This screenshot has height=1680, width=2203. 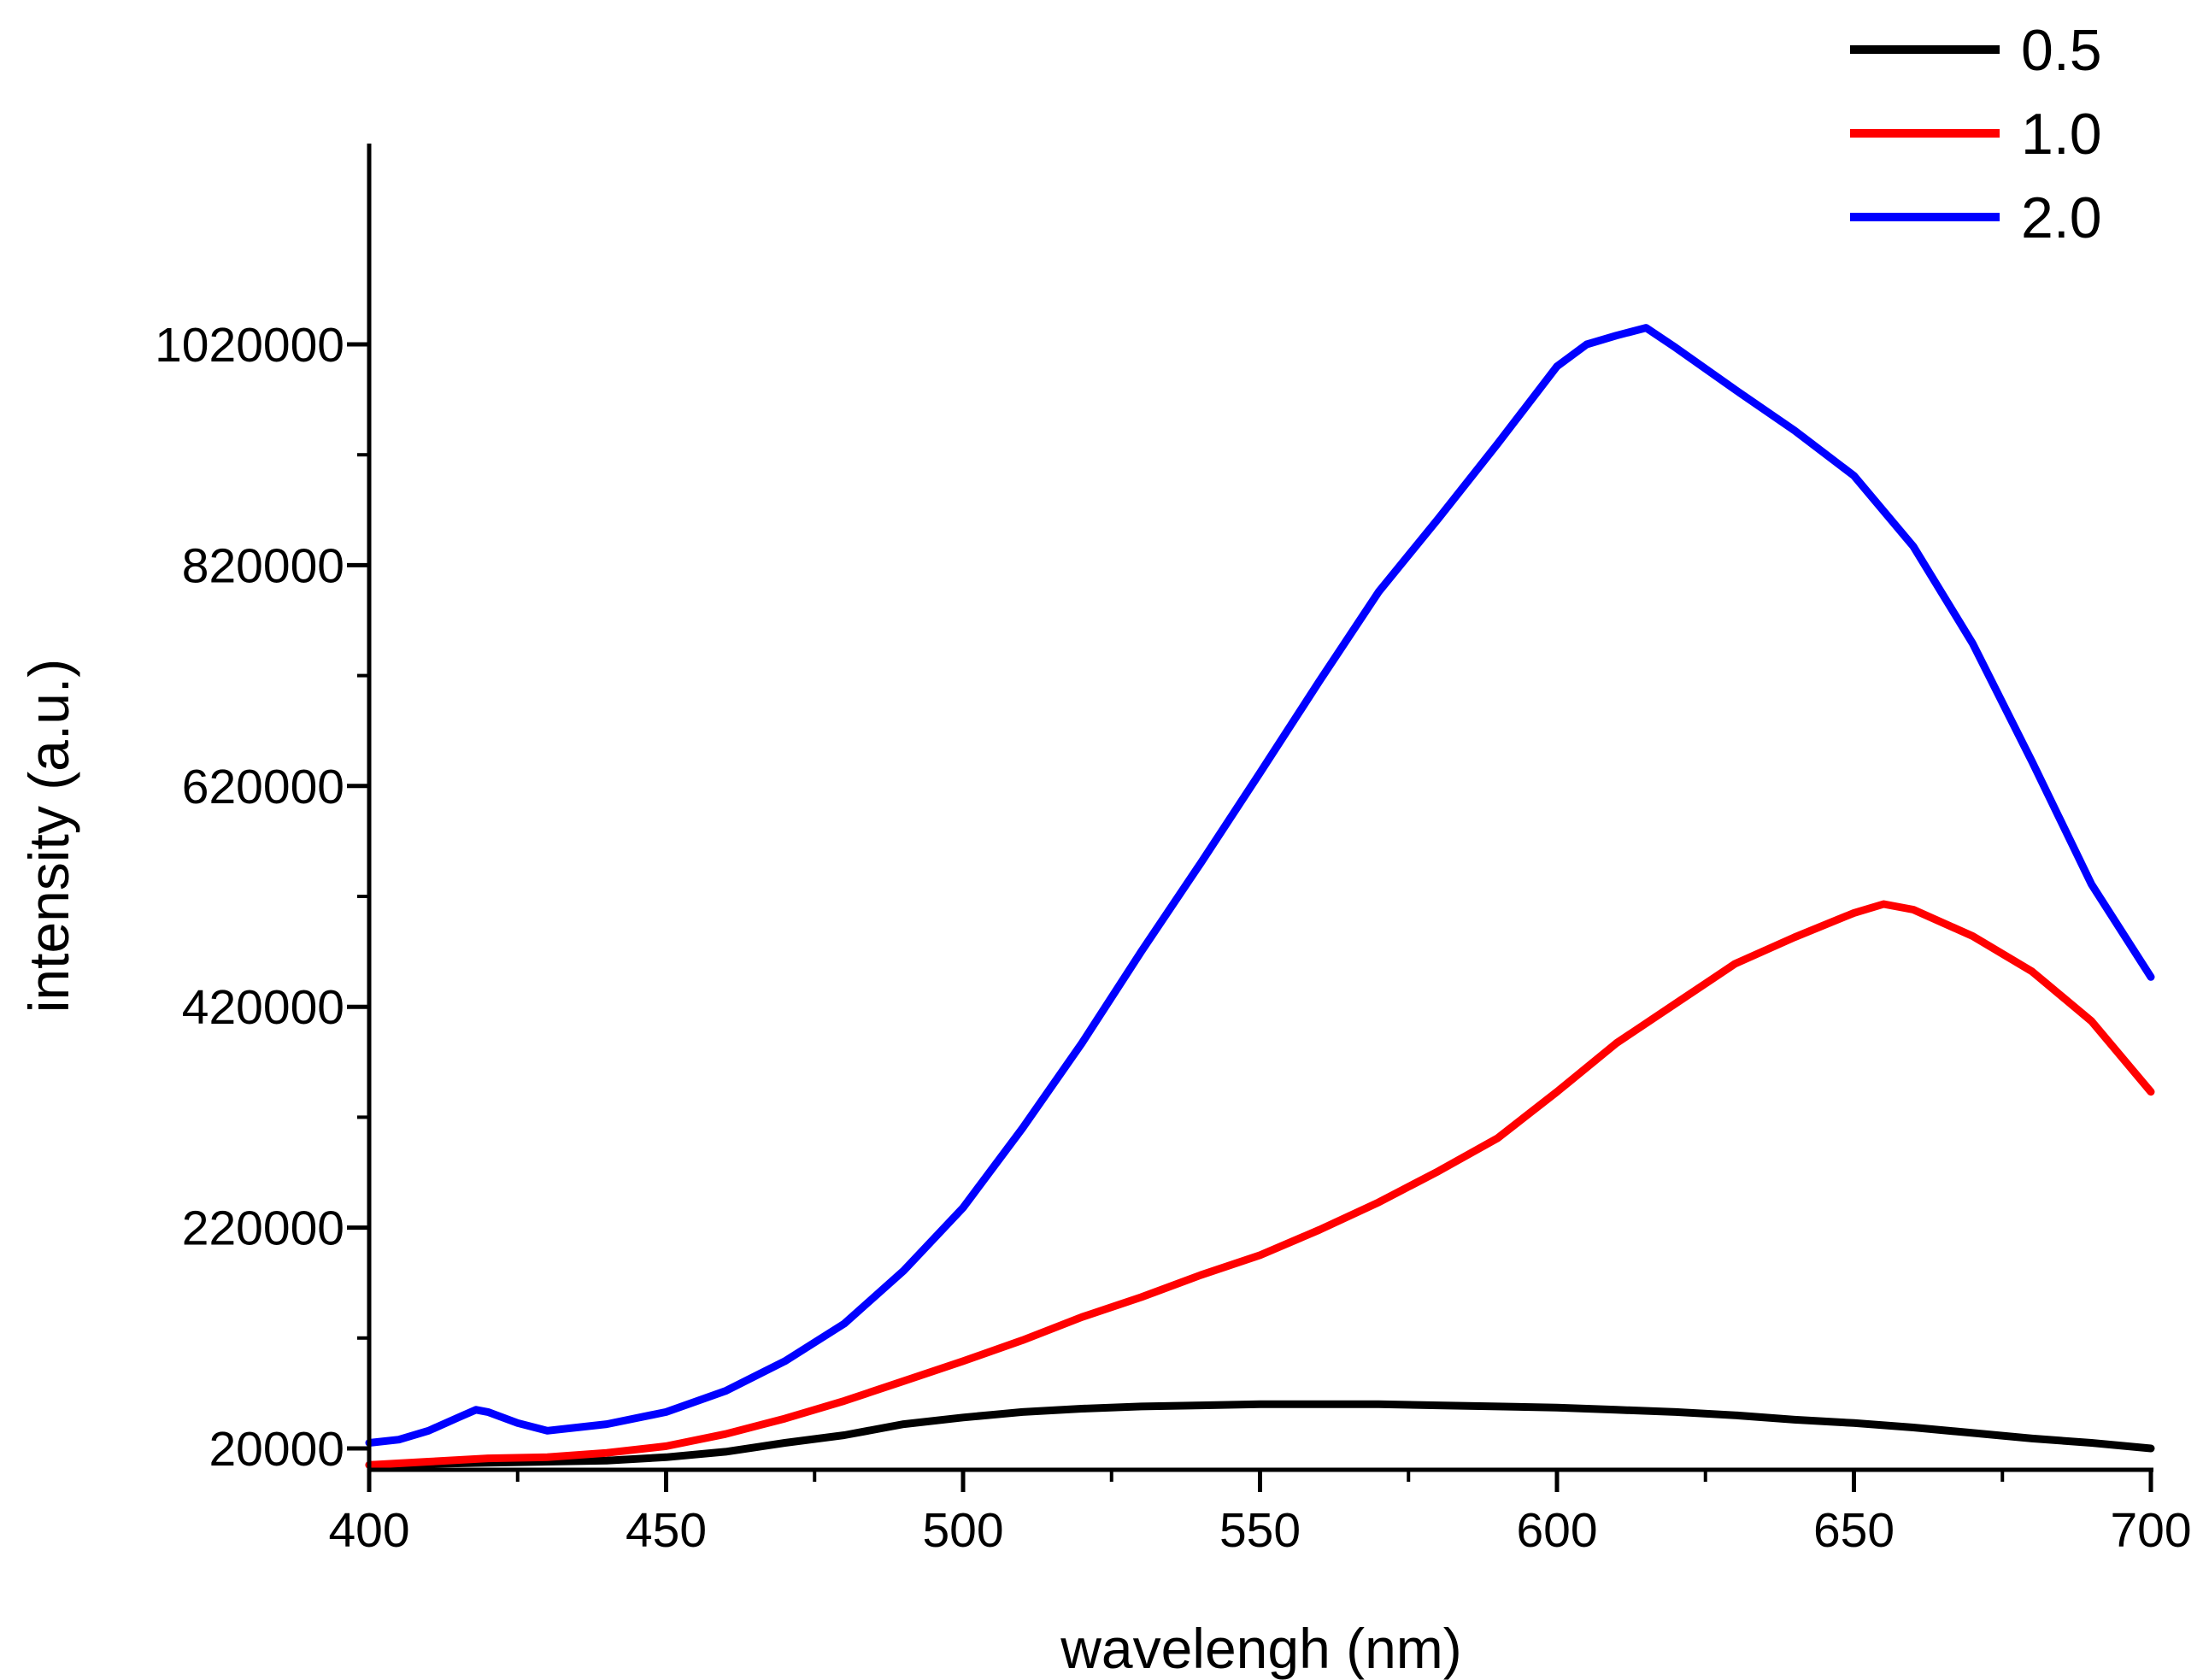 I want to click on x-tick-label: 450, so click(x=666, y=1530).